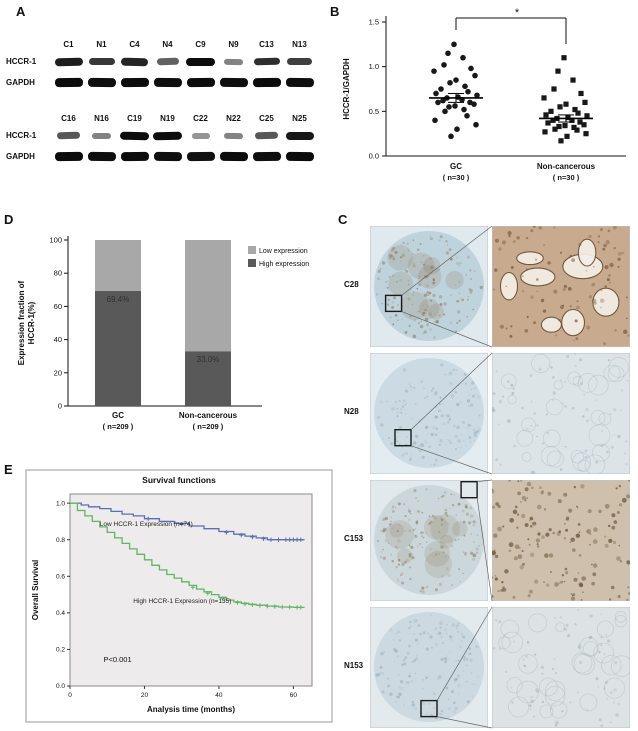 This screenshot has height=731, width=638. What do you see at coordinates (490, 413) in the screenshot?
I see `ihc-row: N28` at bounding box center [490, 413].